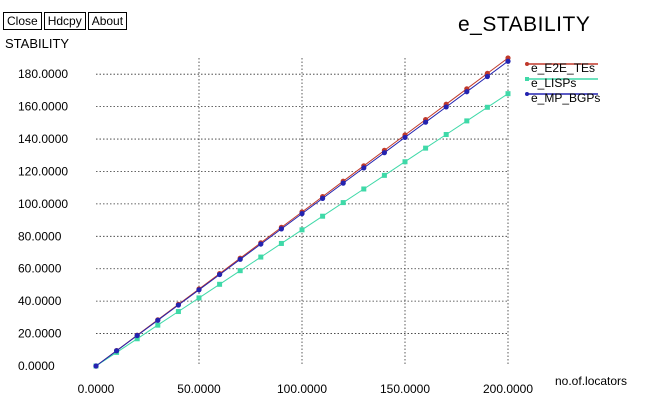 The image size is (648, 394). Describe the element at coordinates (43, 139) in the screenshot. I see `y-tick-label-7: 140.0000` at that location.